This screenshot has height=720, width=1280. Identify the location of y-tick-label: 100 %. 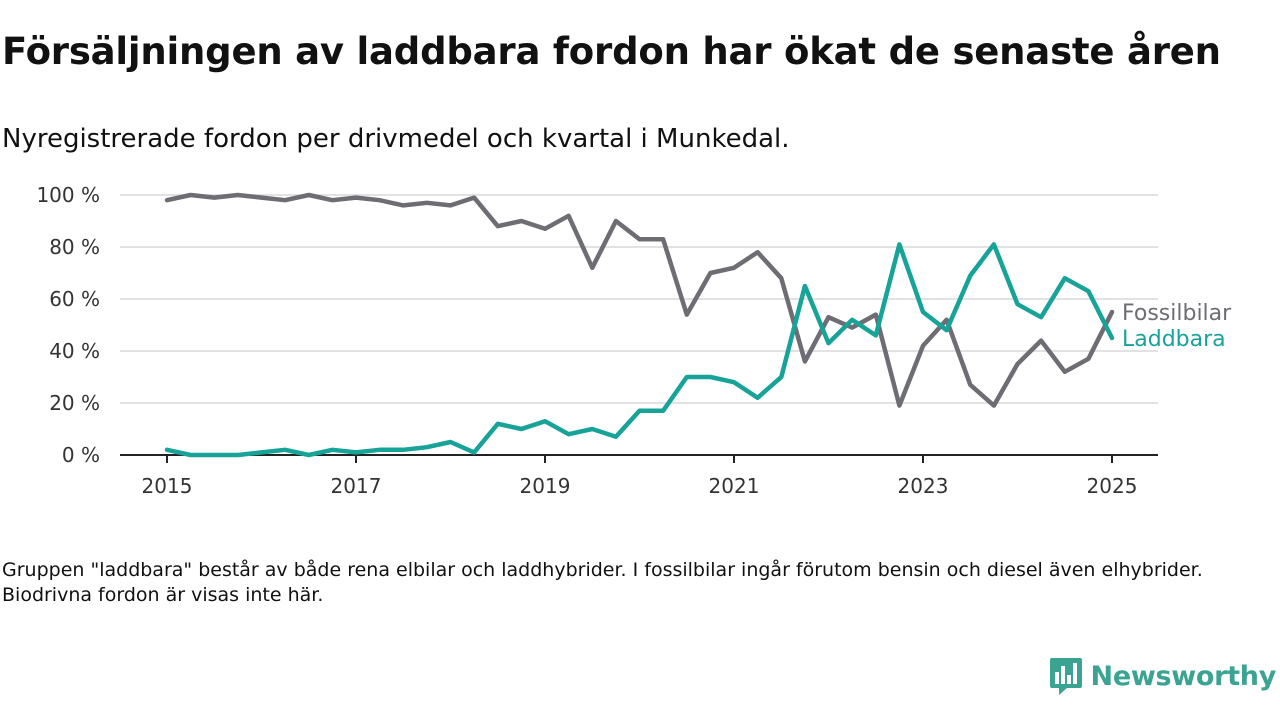
(68, 195).